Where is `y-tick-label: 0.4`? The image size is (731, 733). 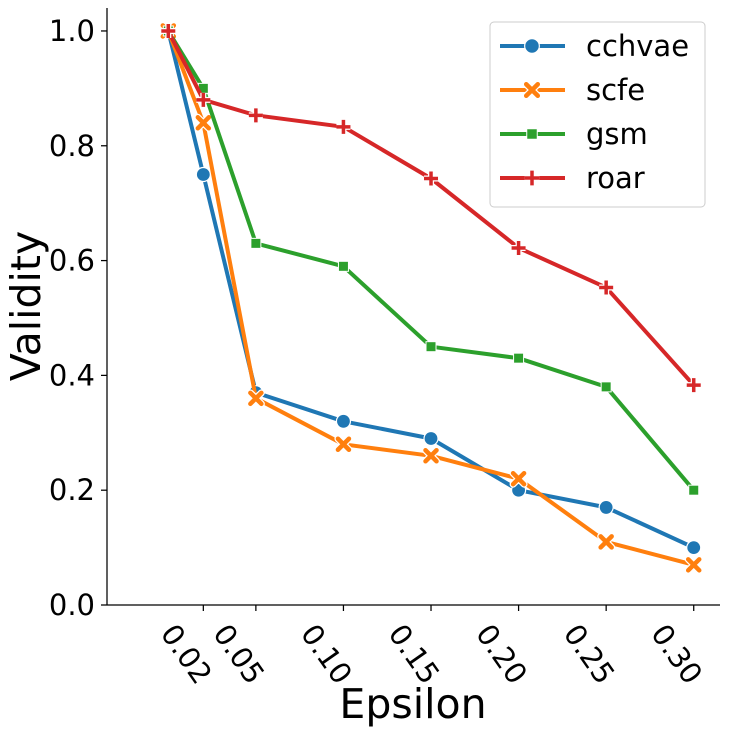
y-tick-label: 0.4 is located at coordinates (72, 375).